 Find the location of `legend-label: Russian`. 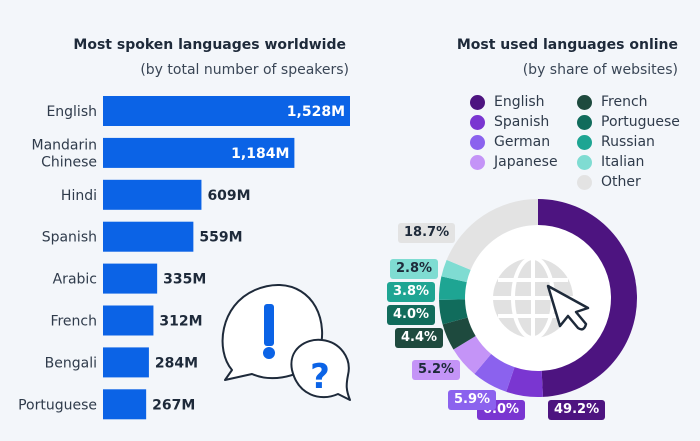

legend-label: Russian is located at coordinates (628, 142).